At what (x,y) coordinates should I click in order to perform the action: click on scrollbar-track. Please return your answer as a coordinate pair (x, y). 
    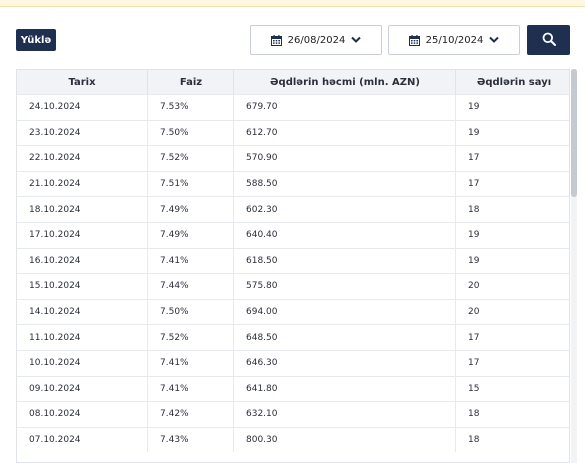
    Looking at the image, I should click on (574, 266).